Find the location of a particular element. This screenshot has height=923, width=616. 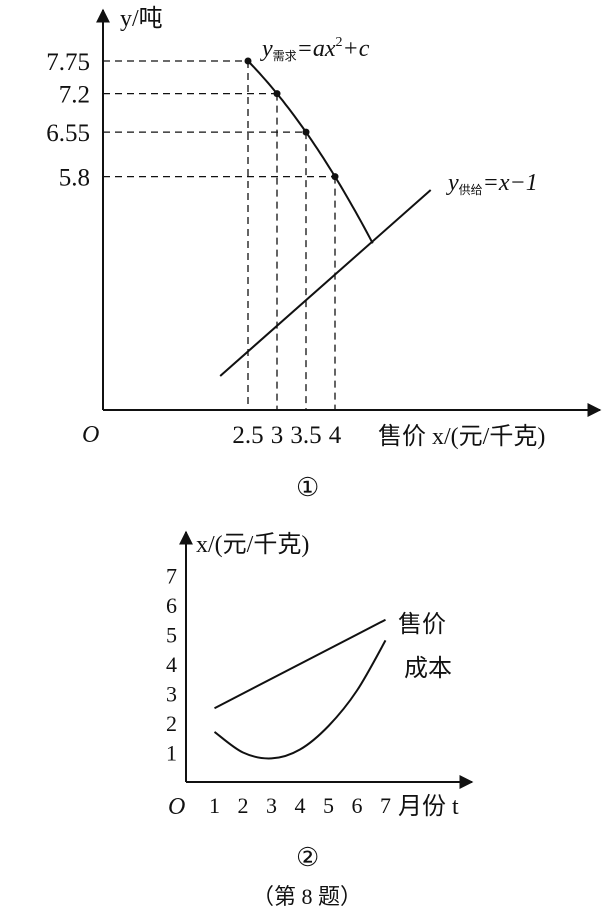

chart-2-x-tick: 7 is located at coordinates (385, 805).